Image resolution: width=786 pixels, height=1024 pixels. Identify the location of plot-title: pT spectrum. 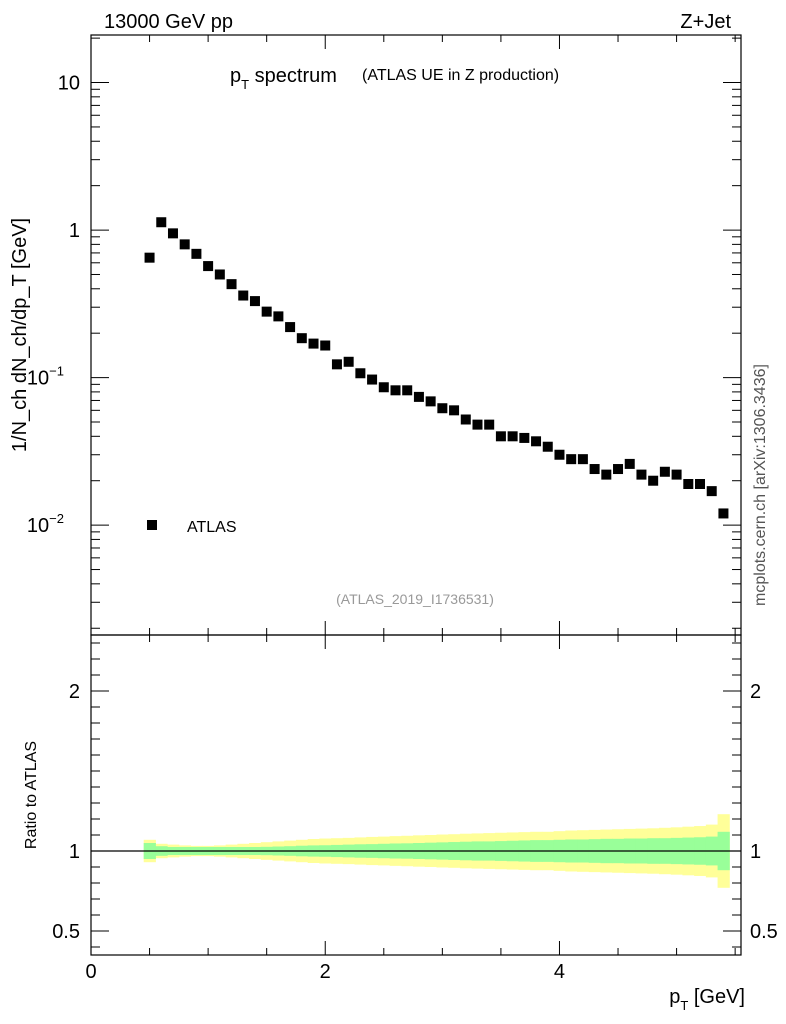
(283, 78).